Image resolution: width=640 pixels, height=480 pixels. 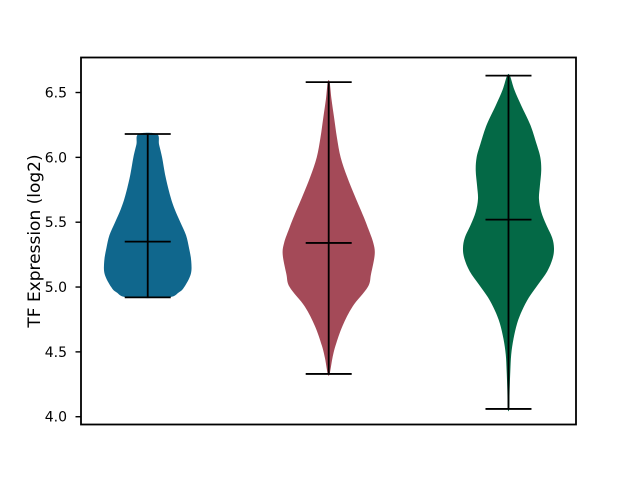 What do you see at coordinates (56, 418) in the screenshot?
I see `y-tick-label-0: 4.0` at bounding box center [56, 418].